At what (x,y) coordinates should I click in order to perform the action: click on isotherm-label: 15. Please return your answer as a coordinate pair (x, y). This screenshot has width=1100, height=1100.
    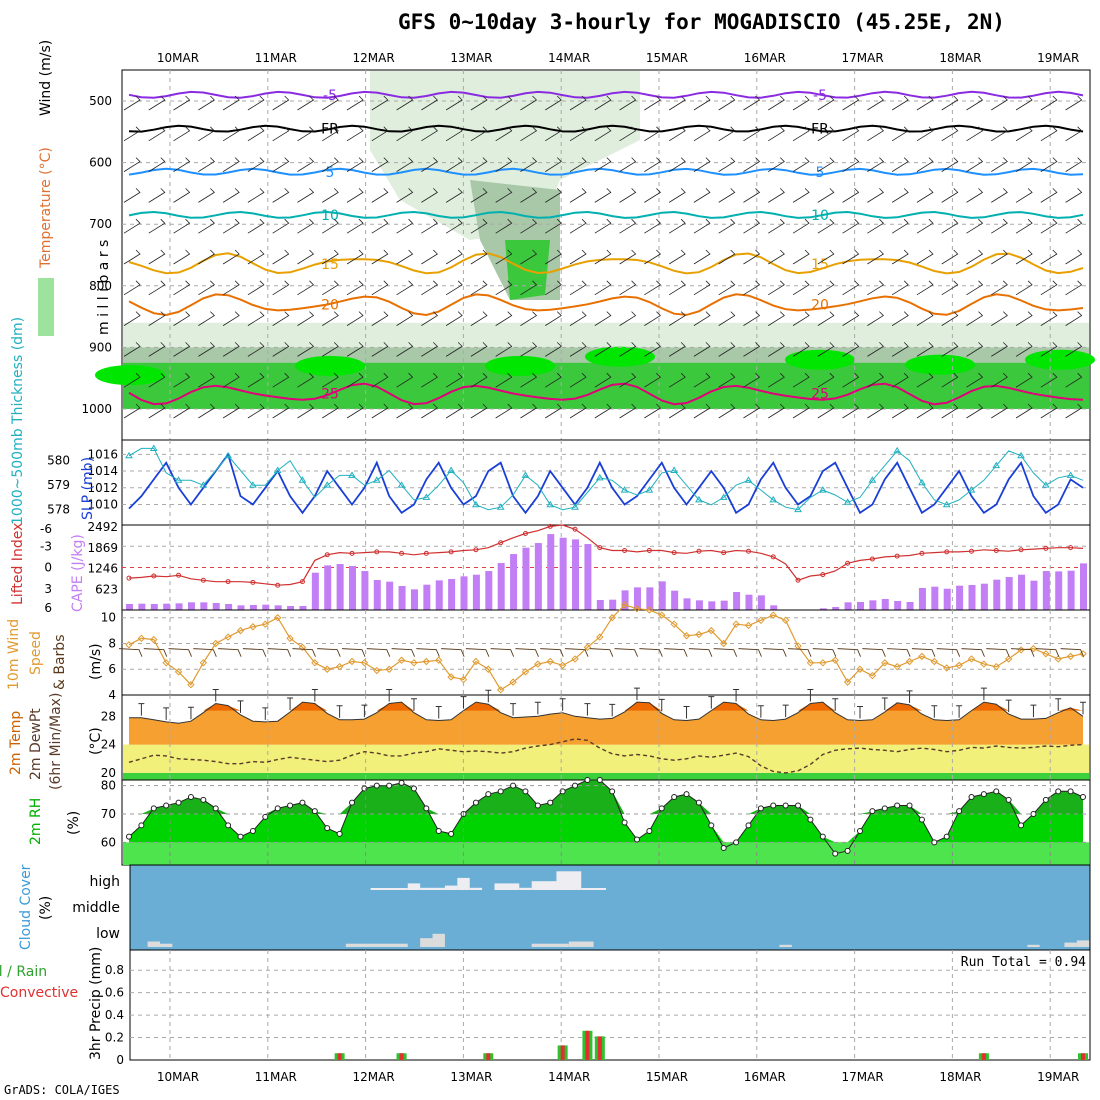
    Looking at the image, I should click on (820, 265).